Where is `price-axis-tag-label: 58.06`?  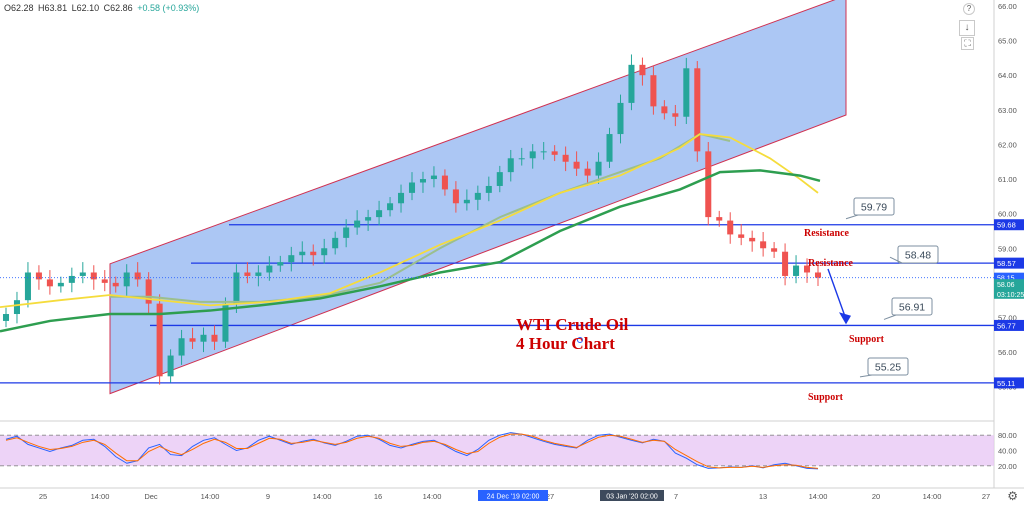 price-axis-tag-label: 58.06 is located at coordinates (1006, 285).